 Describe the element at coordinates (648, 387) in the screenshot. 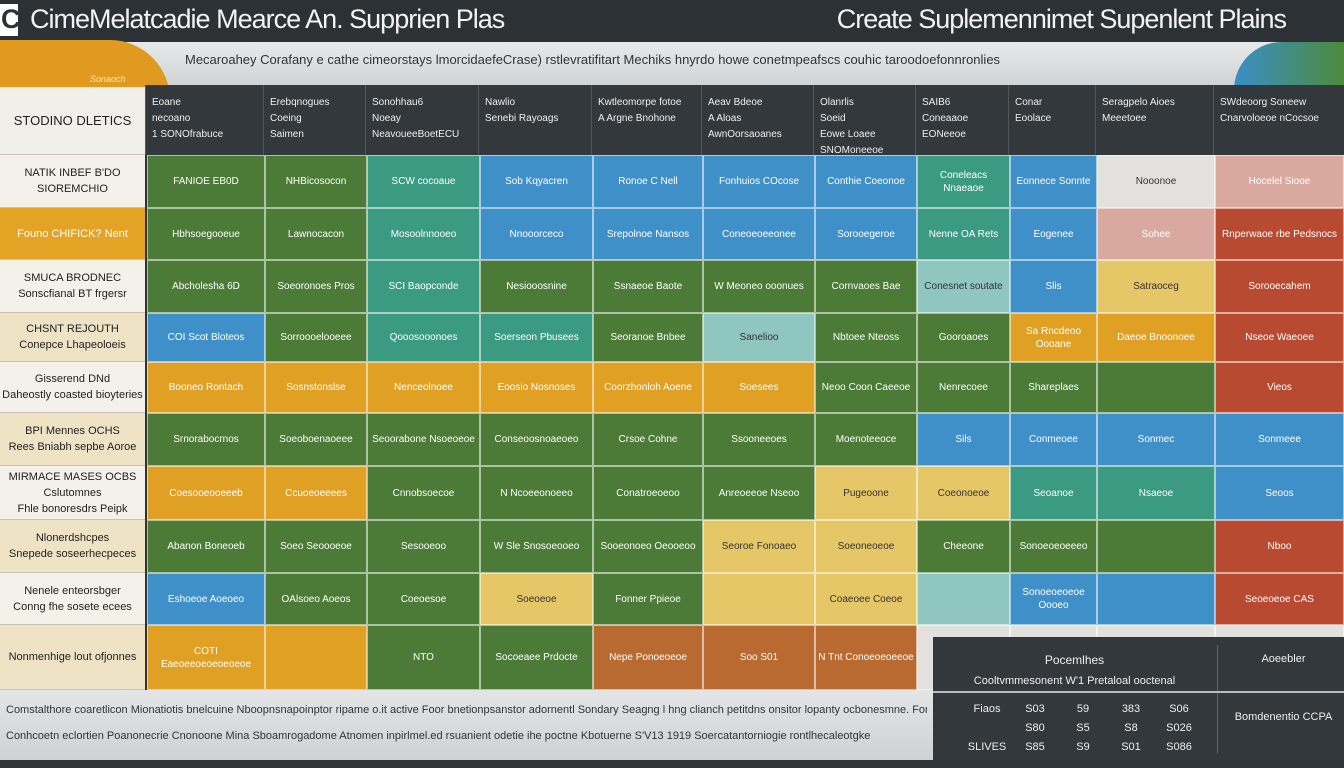

I see `grid-cell: Coorzhonloh Aoene` at that location.